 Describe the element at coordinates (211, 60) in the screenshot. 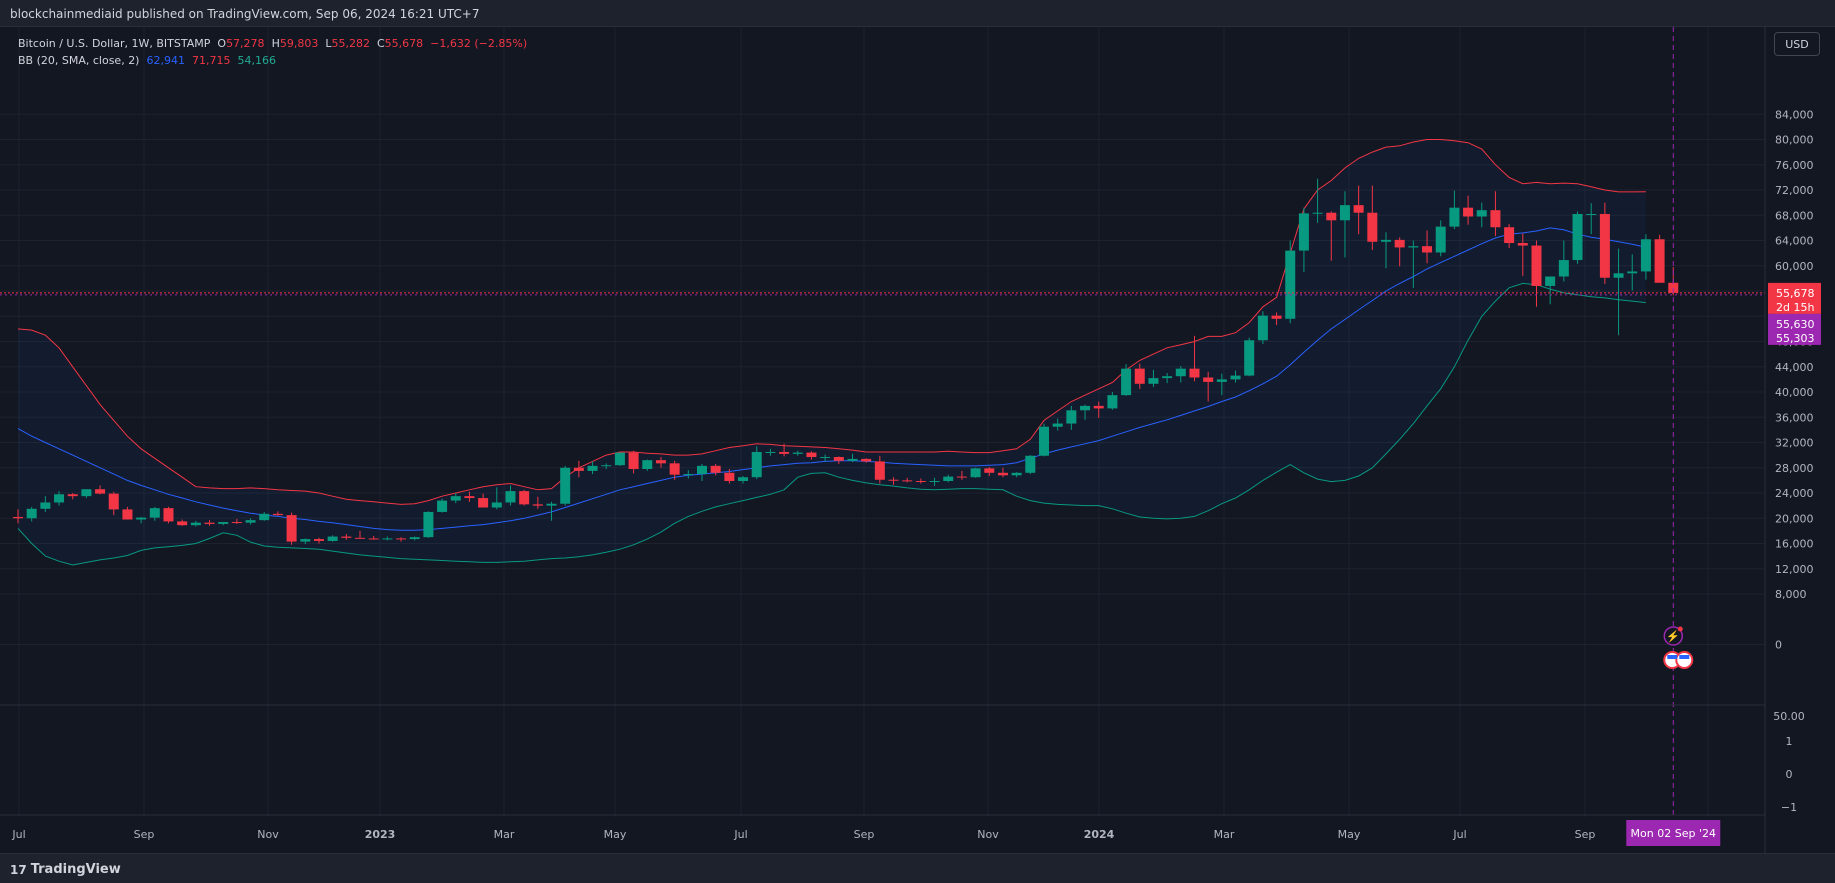

I see `bb-upper-value: 71,715` at that location.